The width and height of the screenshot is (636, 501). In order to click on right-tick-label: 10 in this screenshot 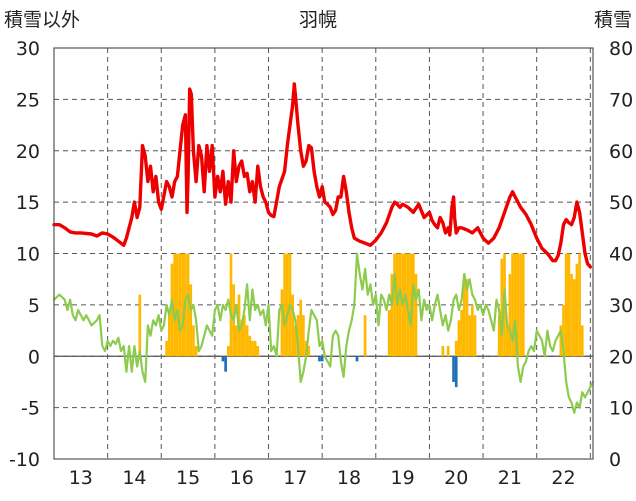, I will do `click(621, 409)`.